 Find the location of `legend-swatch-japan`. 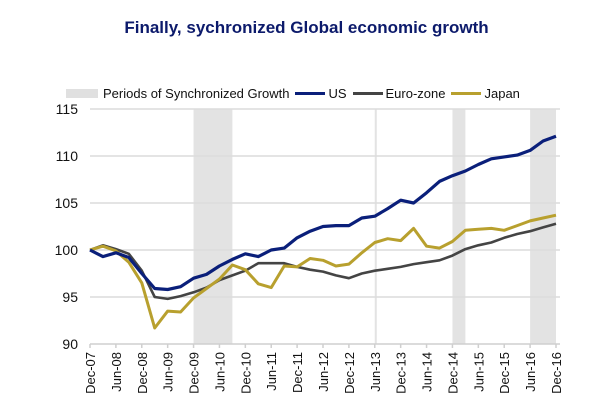

legend-swatch-japan is located at coordinates (466, 93).